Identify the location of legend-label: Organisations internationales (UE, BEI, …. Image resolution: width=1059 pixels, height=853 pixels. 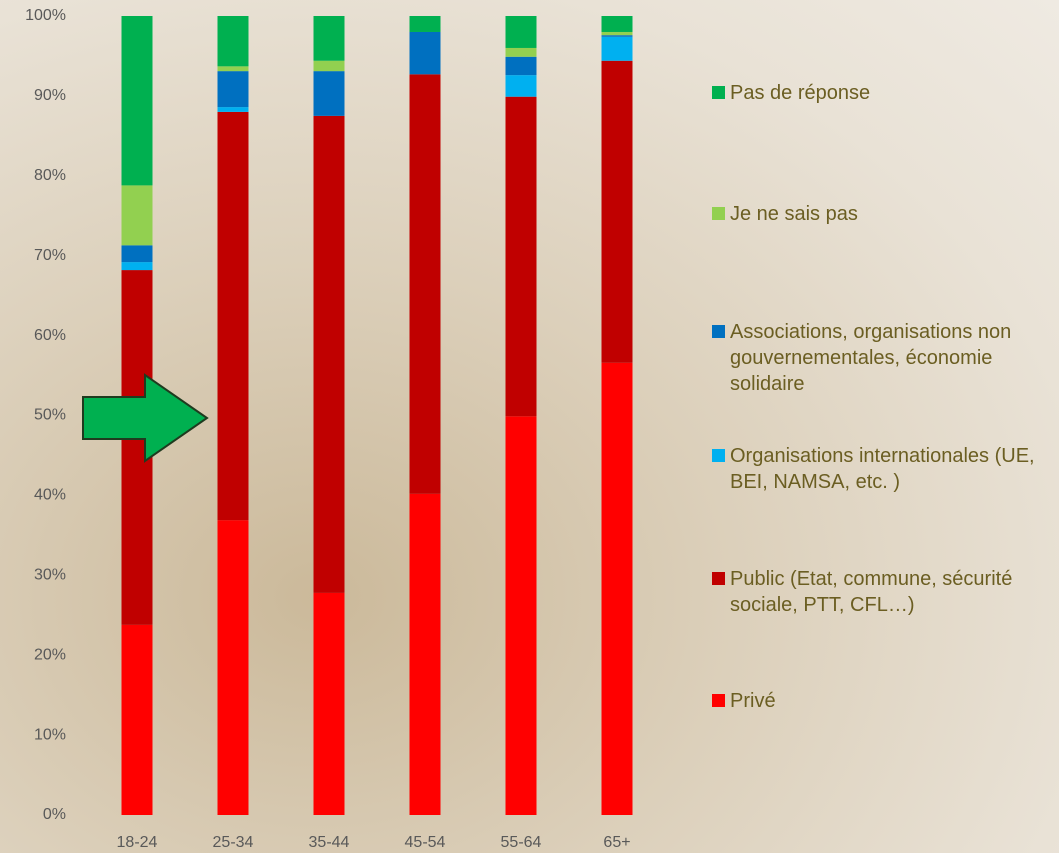
(882, 469).